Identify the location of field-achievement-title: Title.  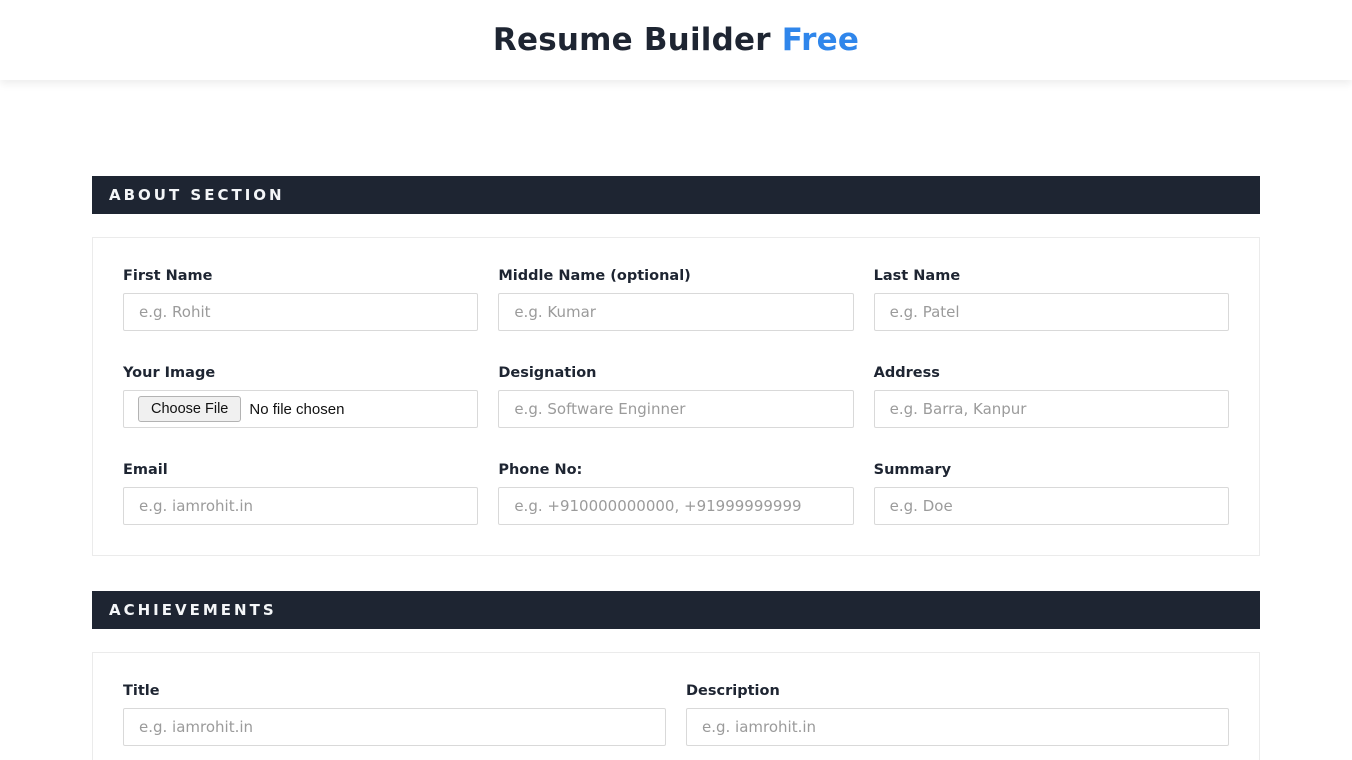
(394, 714).